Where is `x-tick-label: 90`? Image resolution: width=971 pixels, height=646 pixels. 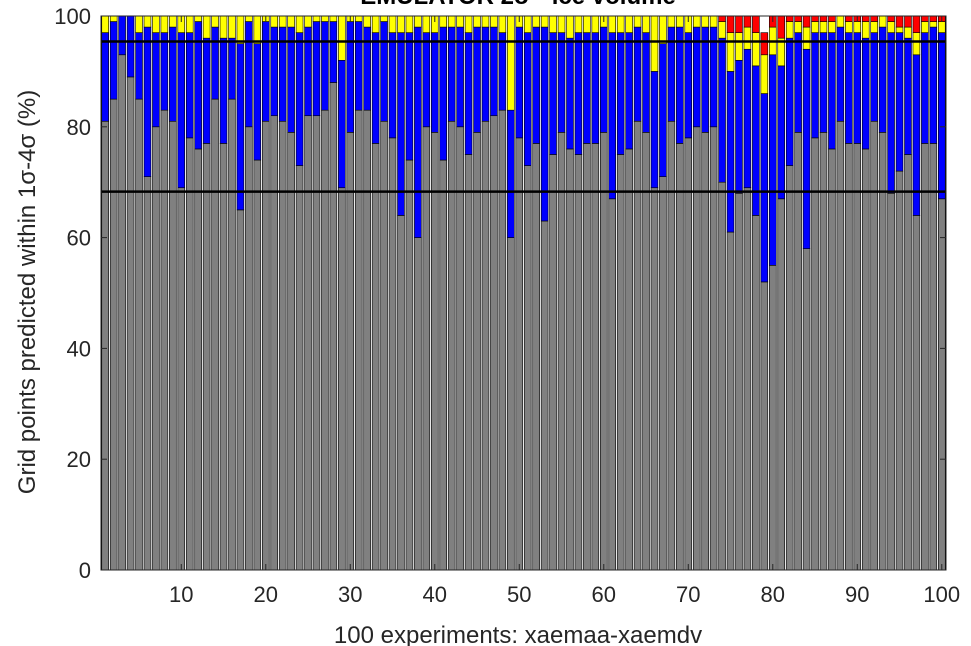
x-tick-label: 90 is located at coordinates (857, 594).